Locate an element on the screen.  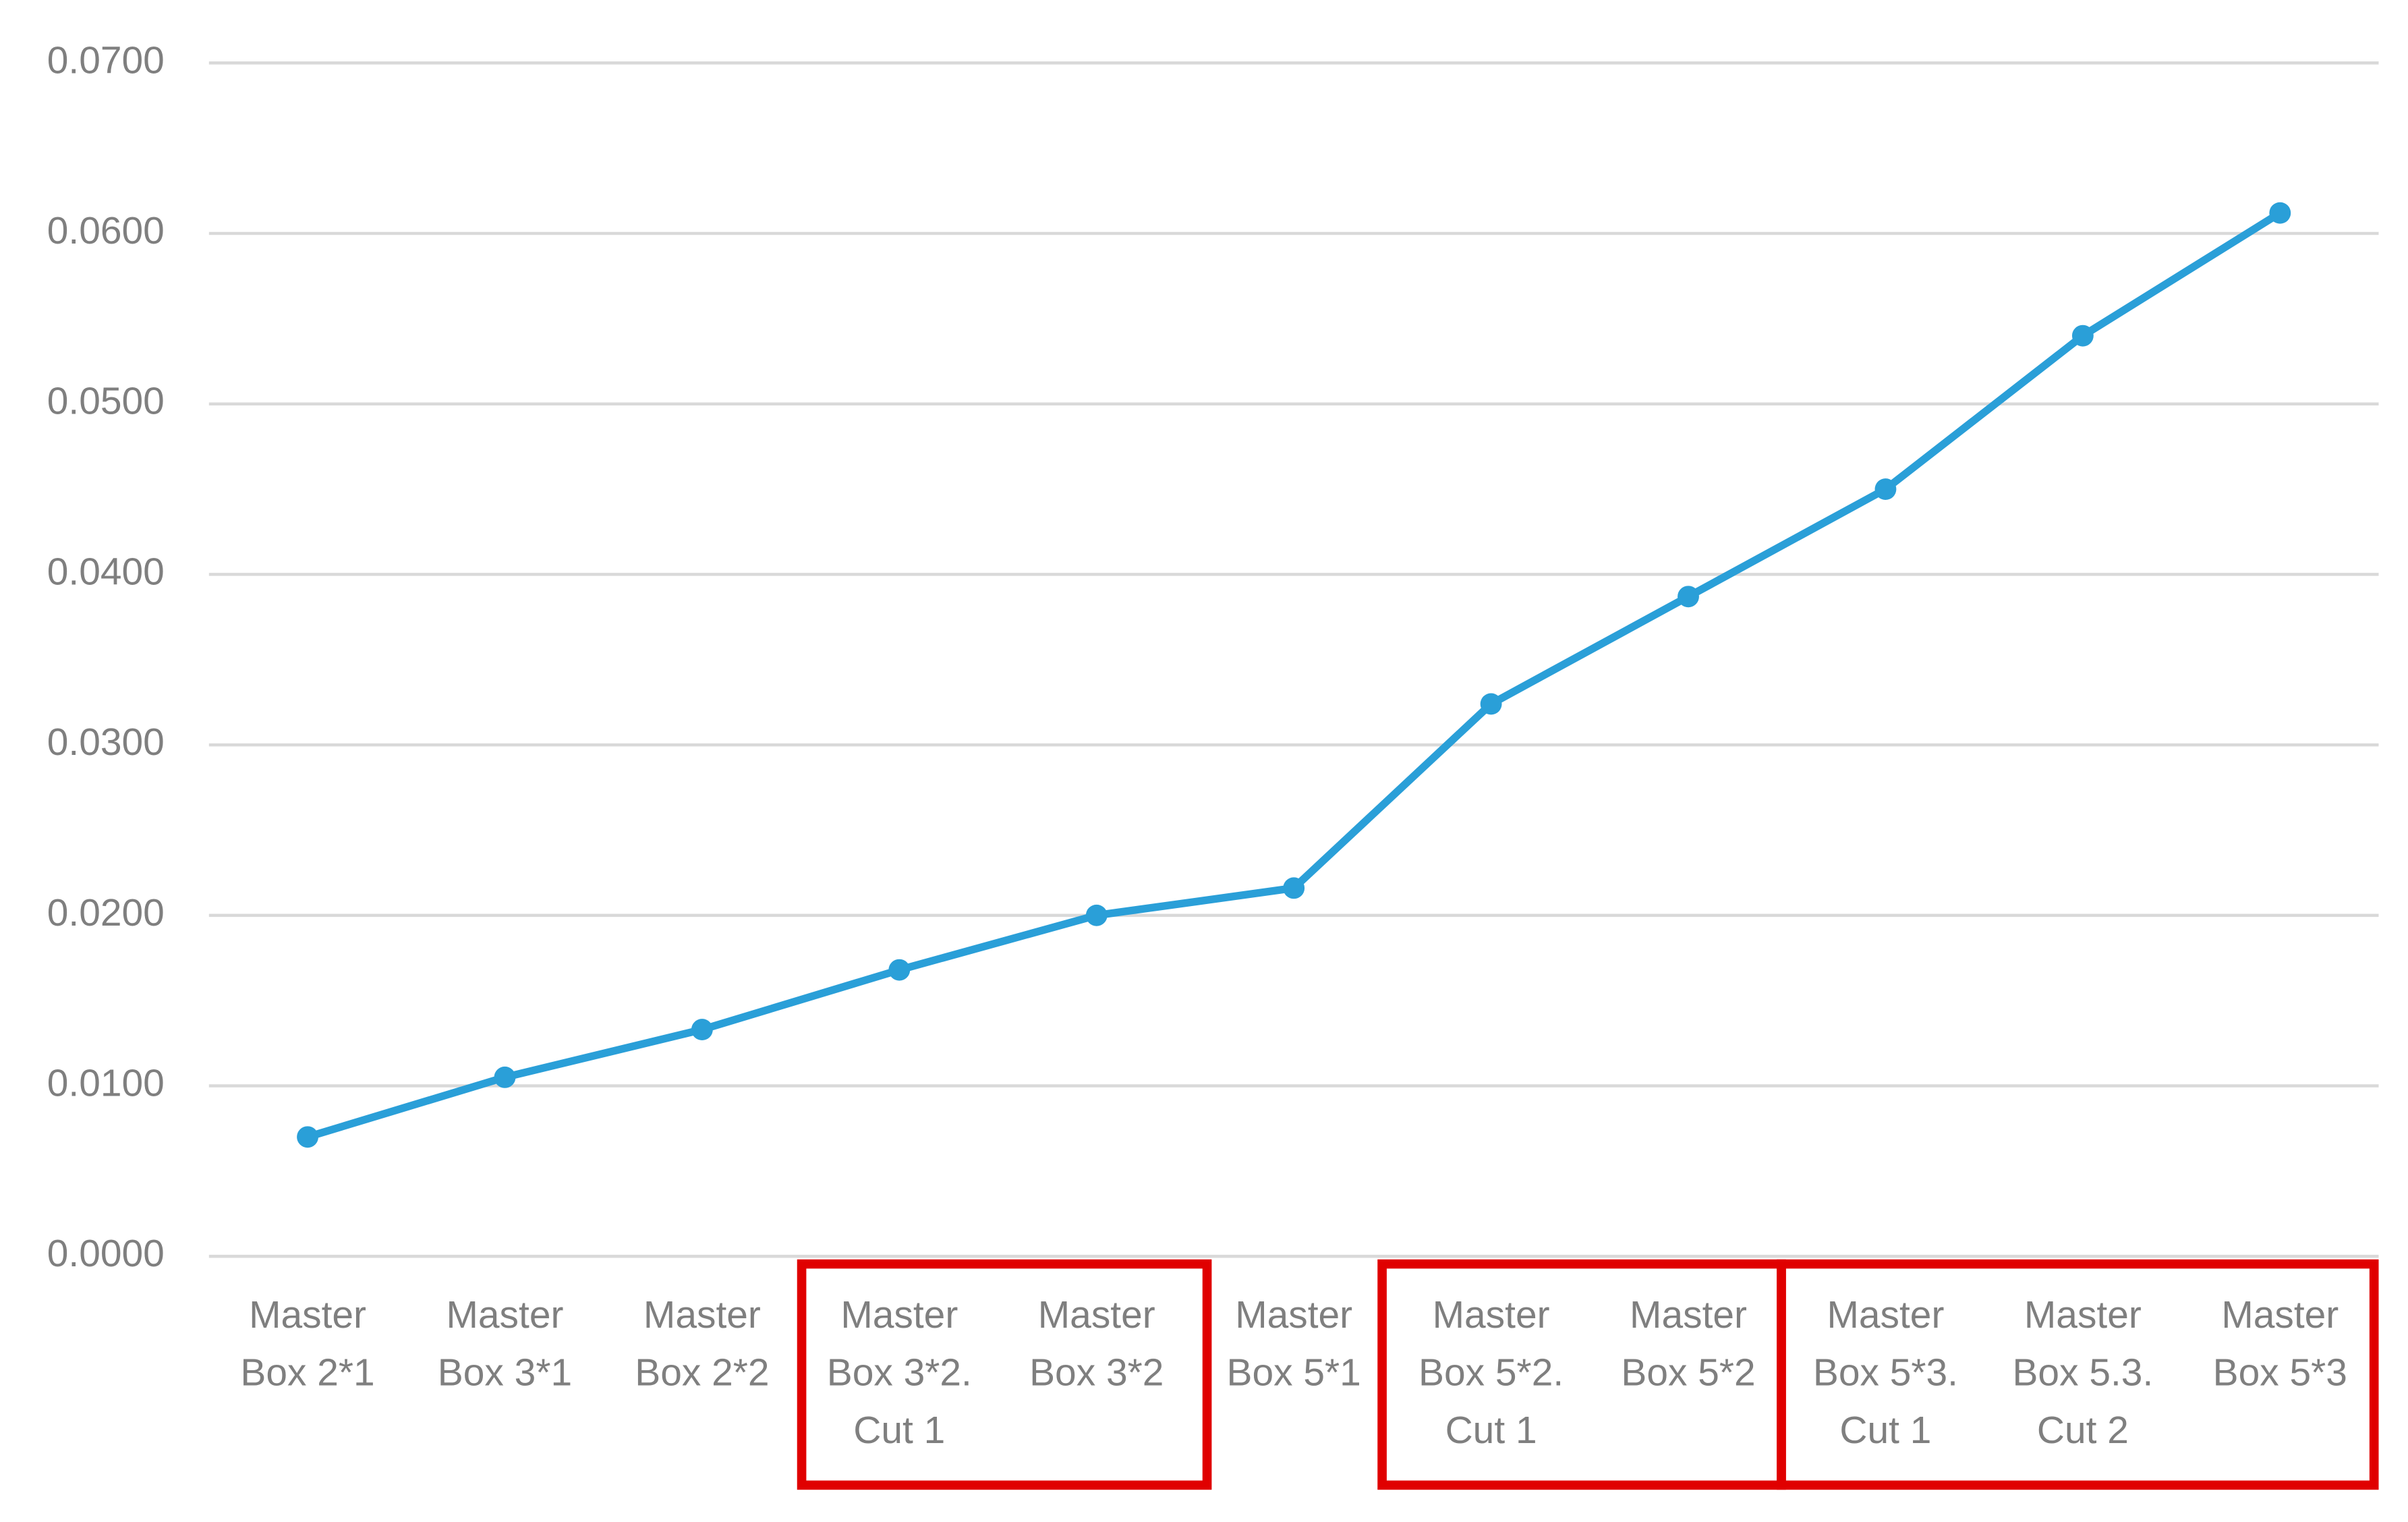
x-tick-label-line: Box 5*2 is located at coordinates (1688, 1372).